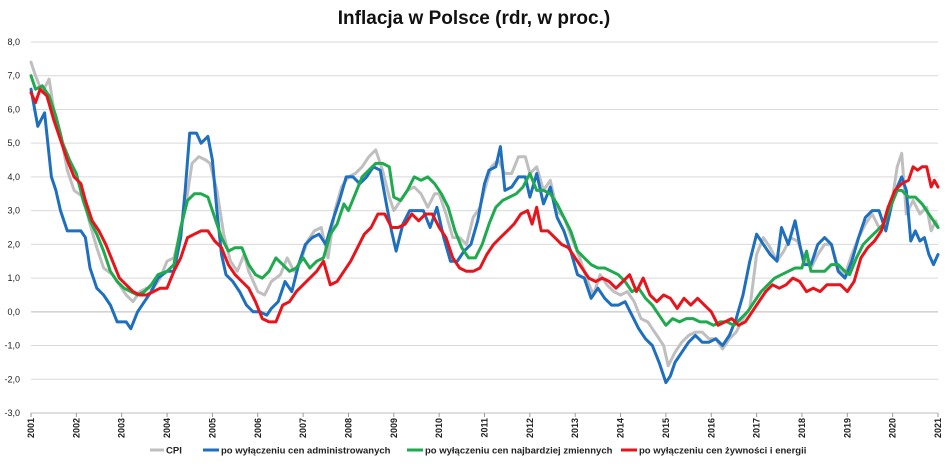 This screenshot has height=464, width=948. What do you see at coordinates (12, 227) in the screenshot?
I see `y-axis-tick-labels: -3,0 -2,0 -1,0 0,0 1,0 2,0 3,0 4,0 5,0 6,0 7,0 8,0` at bounding box center [12, 227].